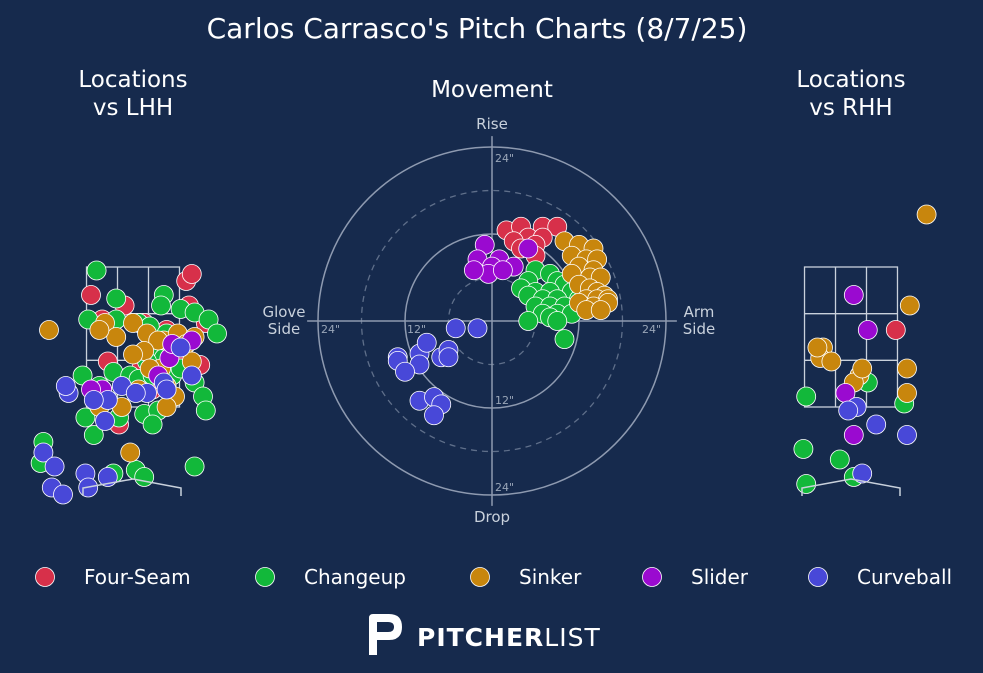  I want to click on legend-item-four-seam: Four-Seam, so click(113, 577).